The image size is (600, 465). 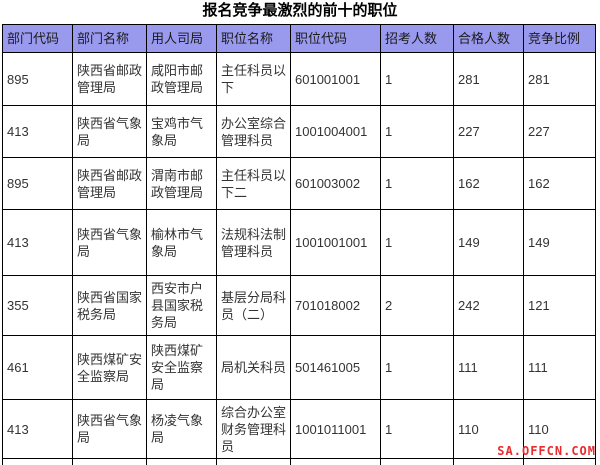 What do you see at coordinates (488, 242) in the screenshot?
I see `cell-qualified: 149` at bounding box center [488, 242].